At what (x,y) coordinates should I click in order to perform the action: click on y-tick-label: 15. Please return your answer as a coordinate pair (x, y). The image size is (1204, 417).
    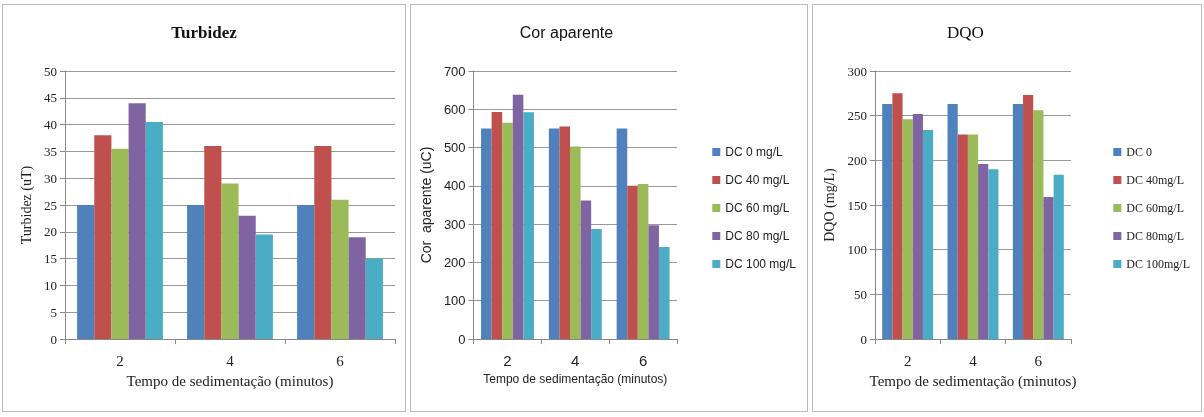
    Looking at the image, I should click on (50, 259).